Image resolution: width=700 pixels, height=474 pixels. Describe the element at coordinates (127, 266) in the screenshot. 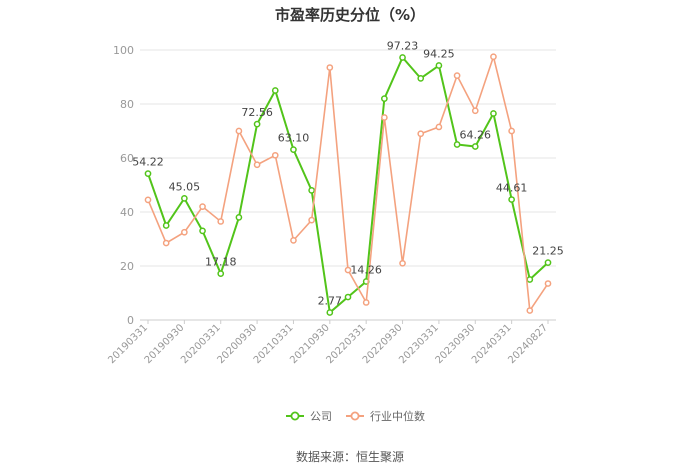

I see `y-tick-label: 20` at that location.